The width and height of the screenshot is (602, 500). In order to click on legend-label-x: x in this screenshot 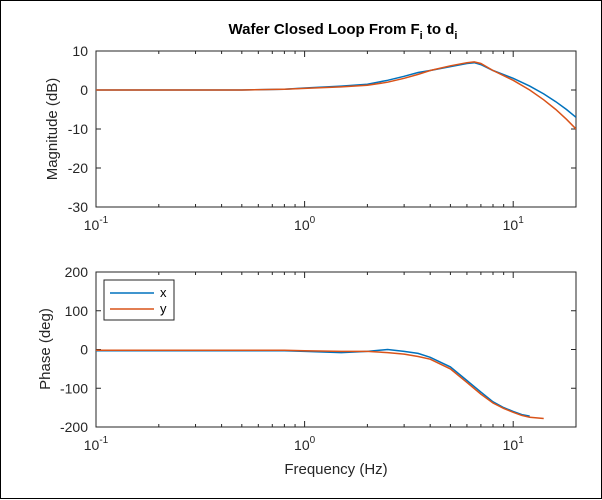, I will do `click(163, 292)`.